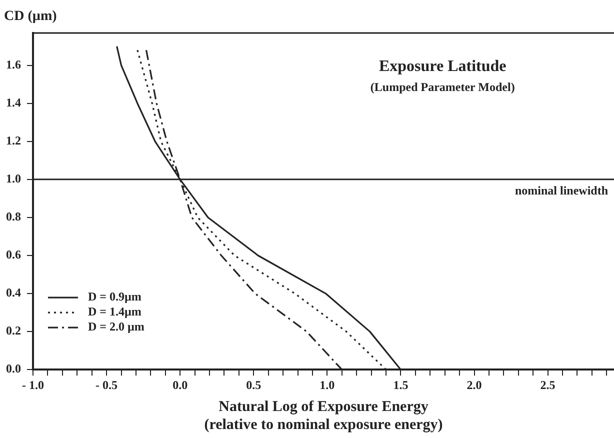 The width and height of the screenshot is (614, 438). Describe the element at coordinates (13, 64) in the screenshot. I see `y-tick-label: 1.6` at that location.